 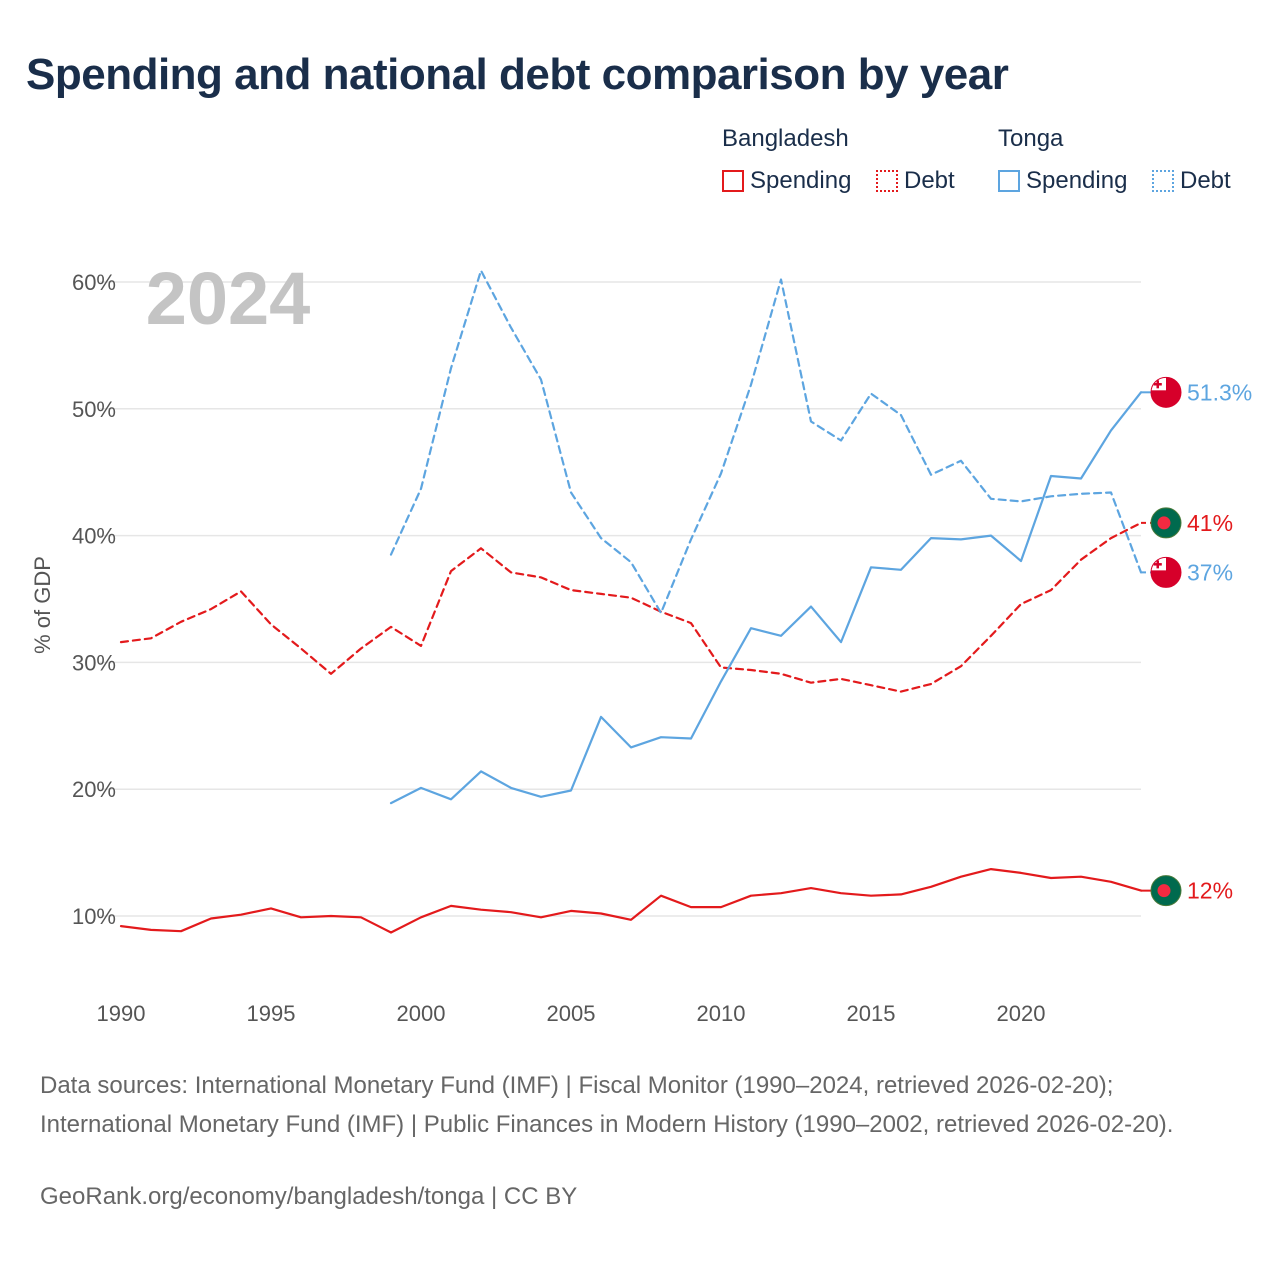 I want to click on series-line-bangladesh-spending, so click(x=631, y=900).